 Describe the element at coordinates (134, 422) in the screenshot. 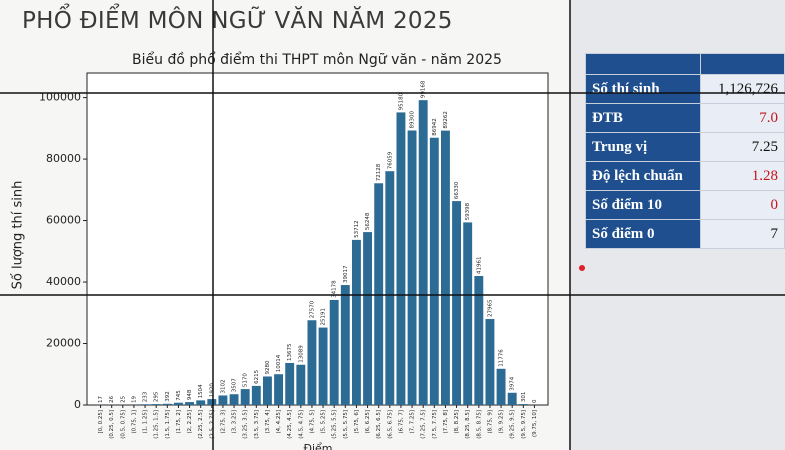

I see `x-tick-label: (0.75, 1]` at that location.